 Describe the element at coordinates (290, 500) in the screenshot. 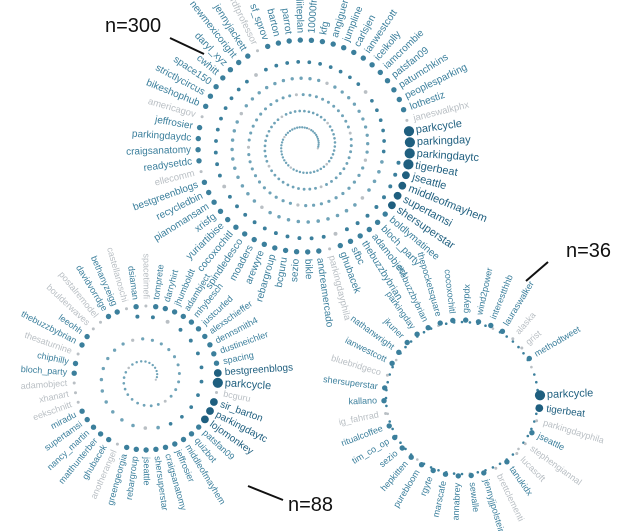

I see `annotation-n88: n=88` at that location.